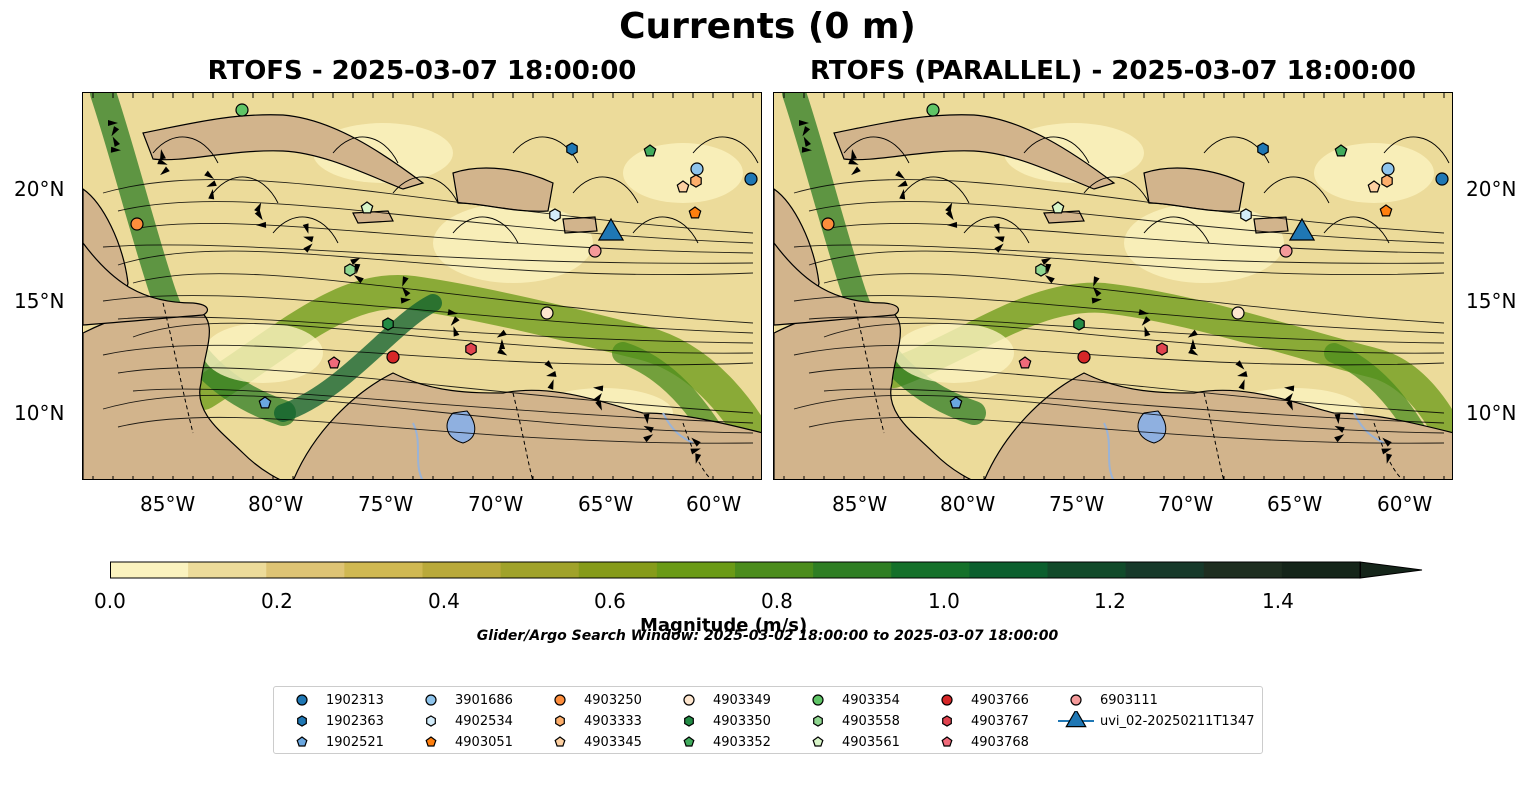  I want to click on right-lat-label: 15°N, so click(1491, 301).